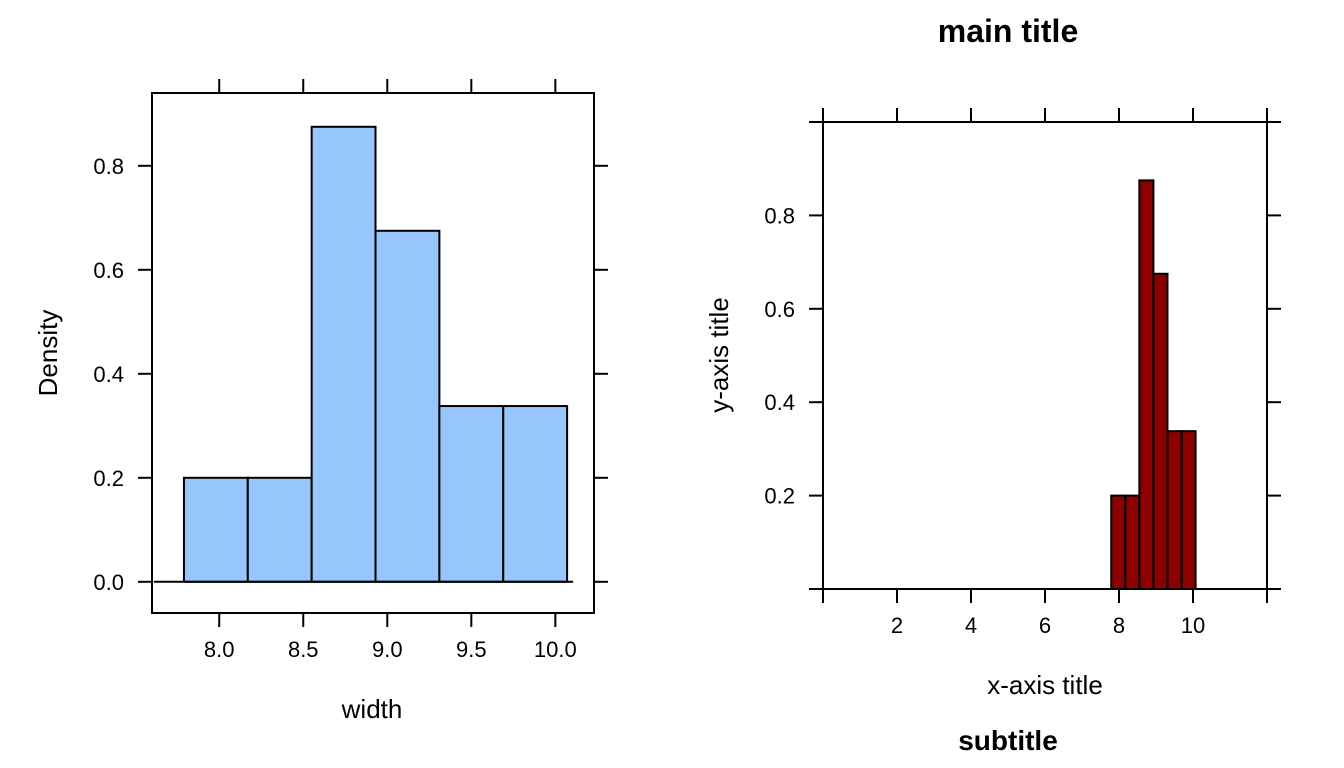  I want to click on left-x-axis-title: width, so click(372, 709).